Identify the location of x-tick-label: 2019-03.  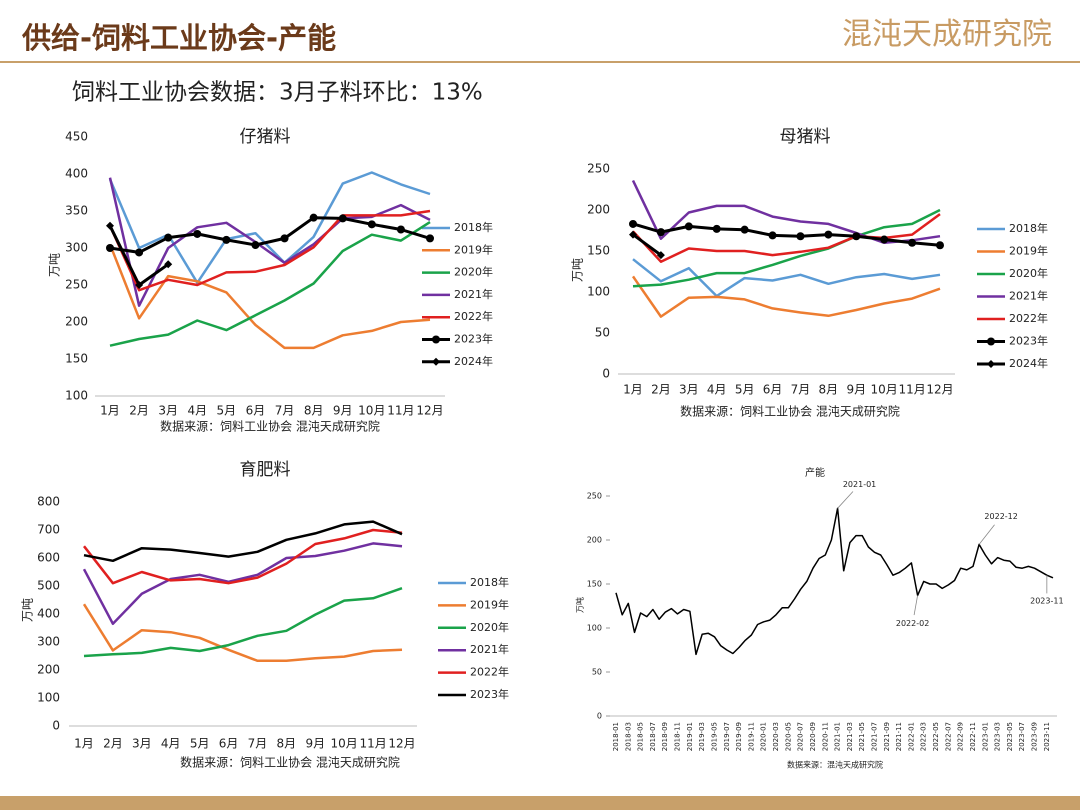
(702, 736).